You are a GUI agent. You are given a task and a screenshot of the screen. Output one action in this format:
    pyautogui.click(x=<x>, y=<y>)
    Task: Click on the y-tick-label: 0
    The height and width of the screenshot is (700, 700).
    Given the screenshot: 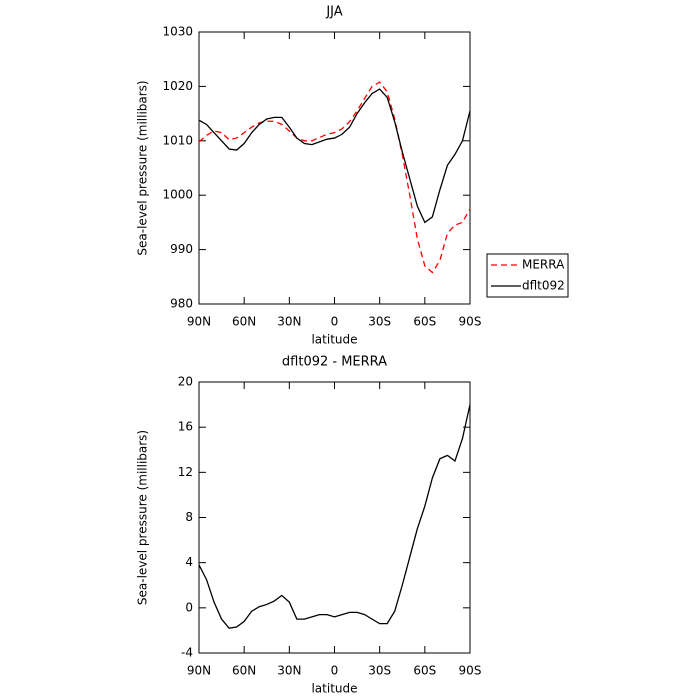 What is the action you would take?
    pyautogui.click(x=189, y=607)
    